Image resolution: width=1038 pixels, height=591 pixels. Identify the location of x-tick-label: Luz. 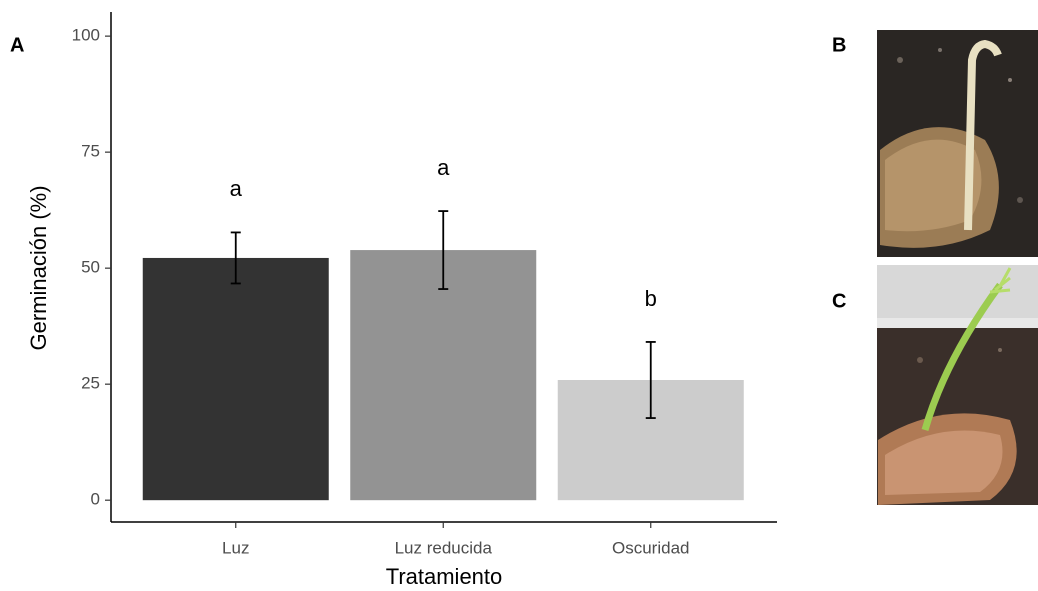
(235, 547).